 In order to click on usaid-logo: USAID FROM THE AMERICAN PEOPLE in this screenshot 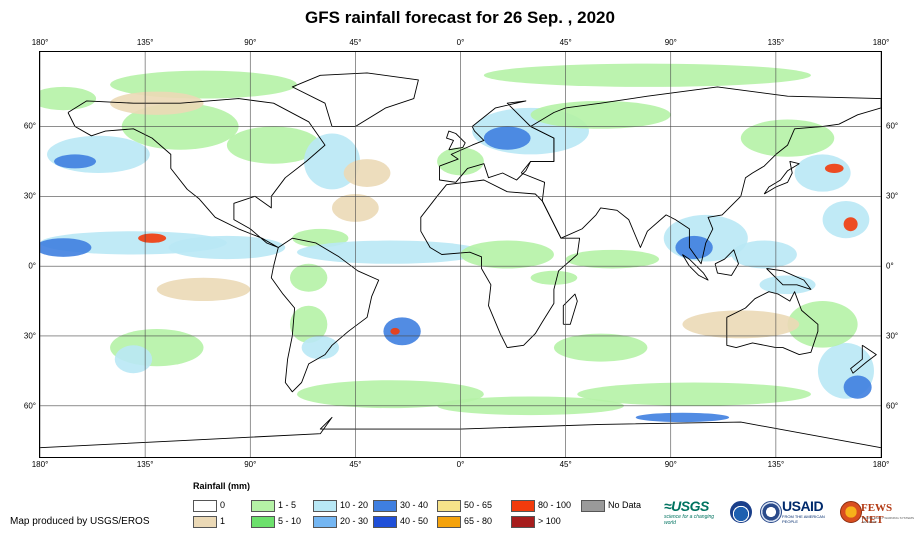, I will do `click(810, 512)`.